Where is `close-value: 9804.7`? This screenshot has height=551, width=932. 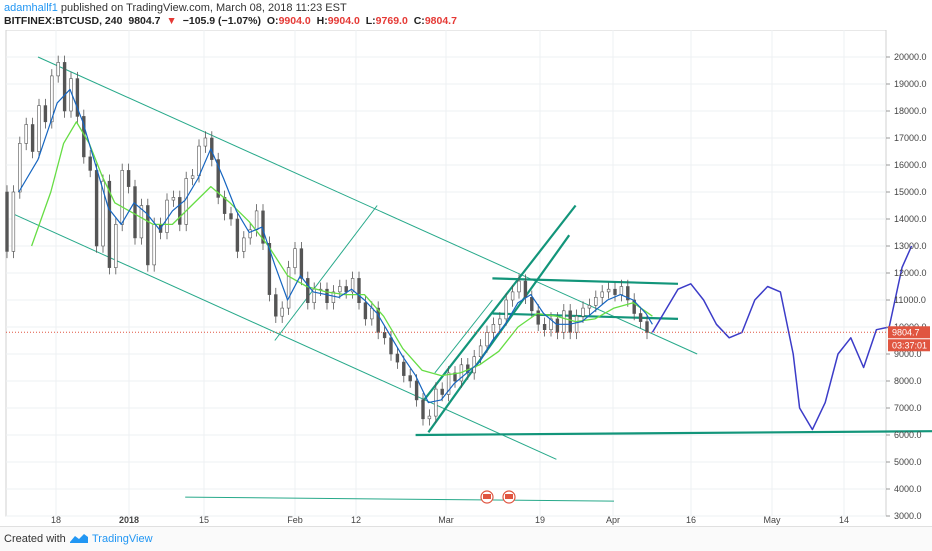 close-value: 9804.7 is located at coordinates (440, 21).